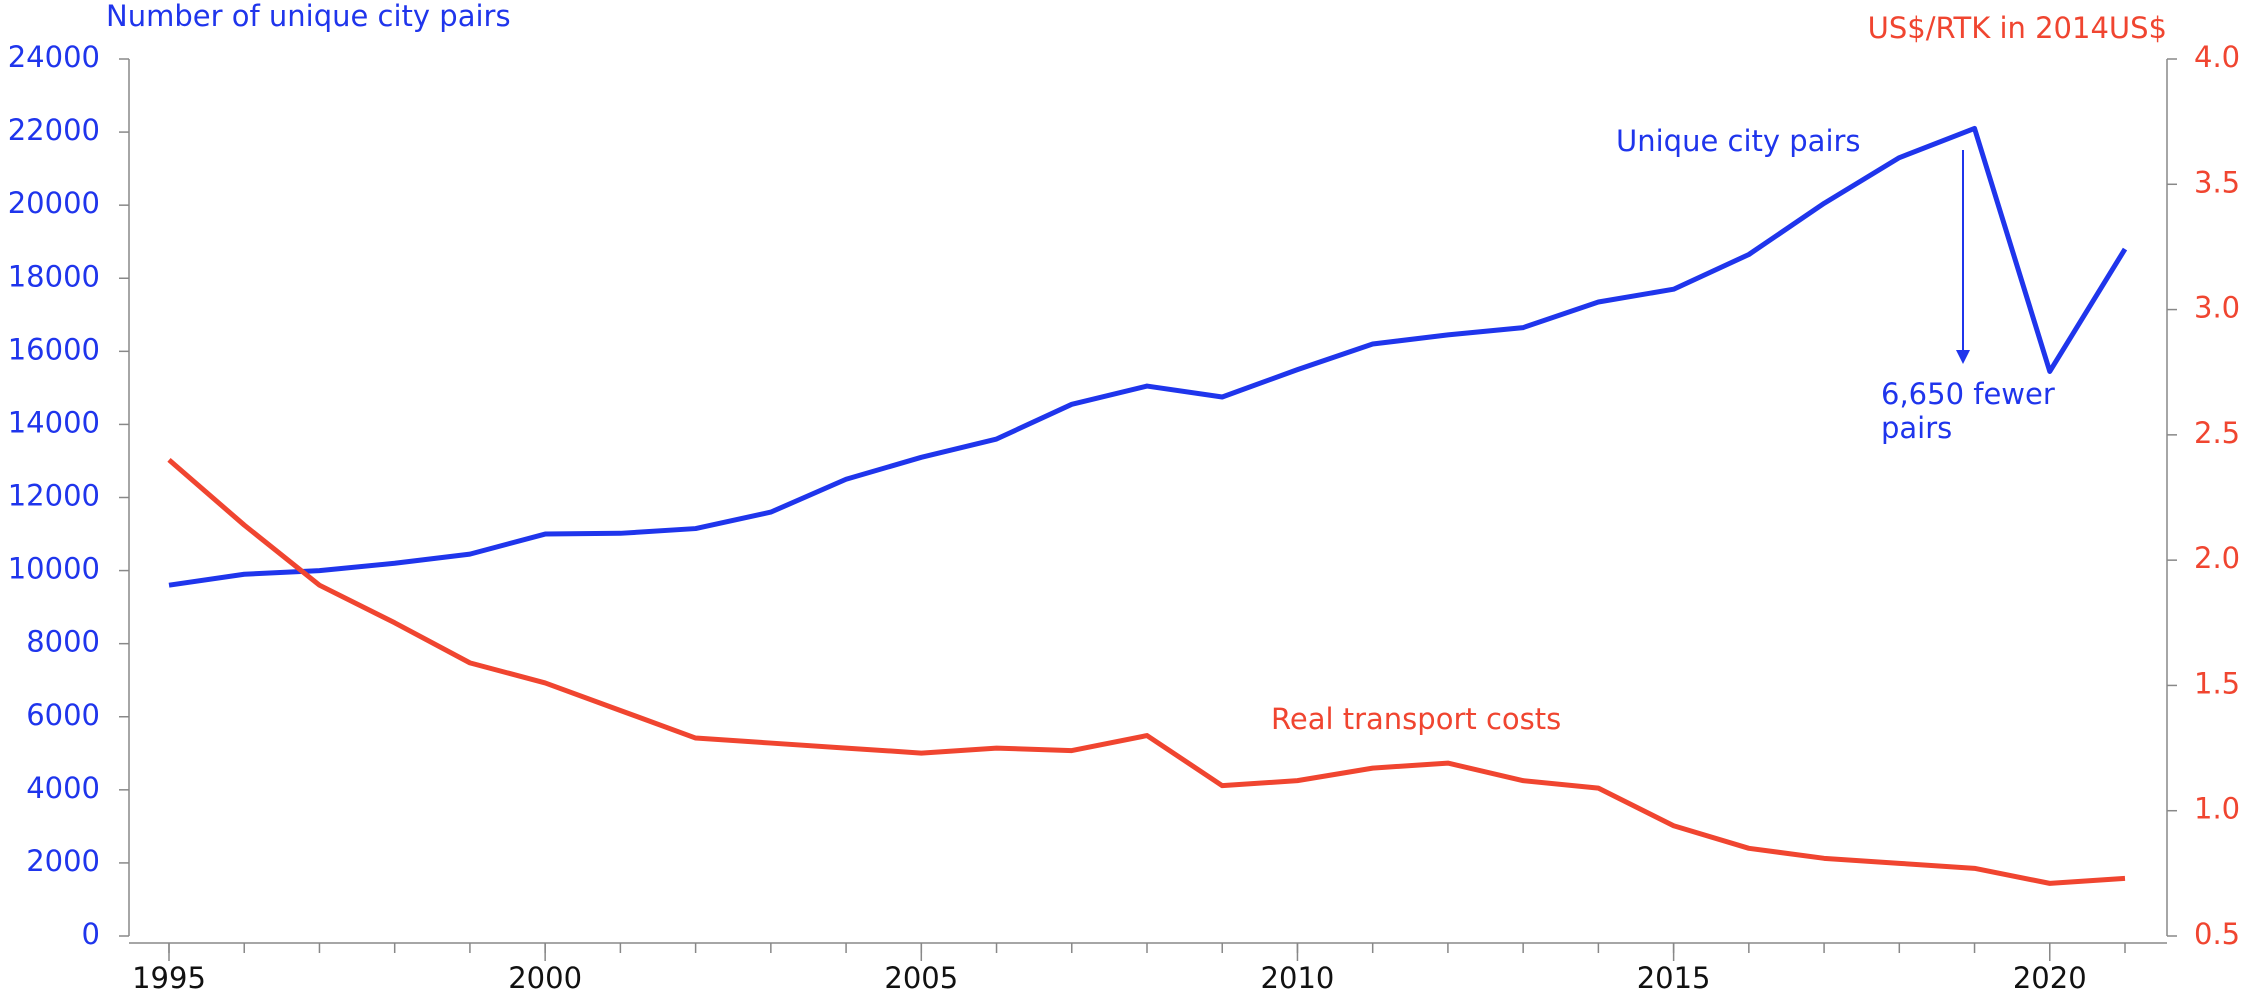 The image size is (2249, 998). I want to click on series-label: Real transport costs, so click(1416, 719).